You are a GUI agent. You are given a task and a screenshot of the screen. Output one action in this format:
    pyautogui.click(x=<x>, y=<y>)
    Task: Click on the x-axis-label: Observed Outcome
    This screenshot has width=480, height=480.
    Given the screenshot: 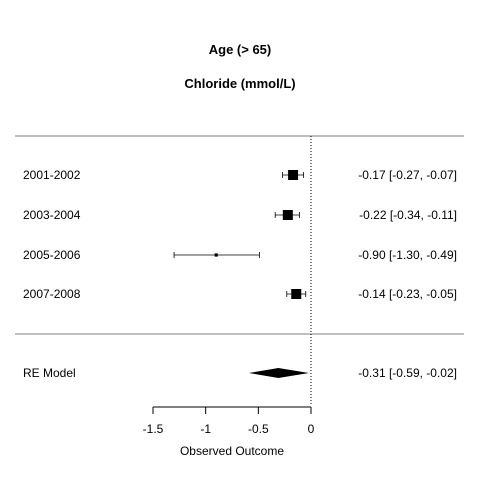 What is the action you would take?
    pyautogui.click(x=232, y=451)
    